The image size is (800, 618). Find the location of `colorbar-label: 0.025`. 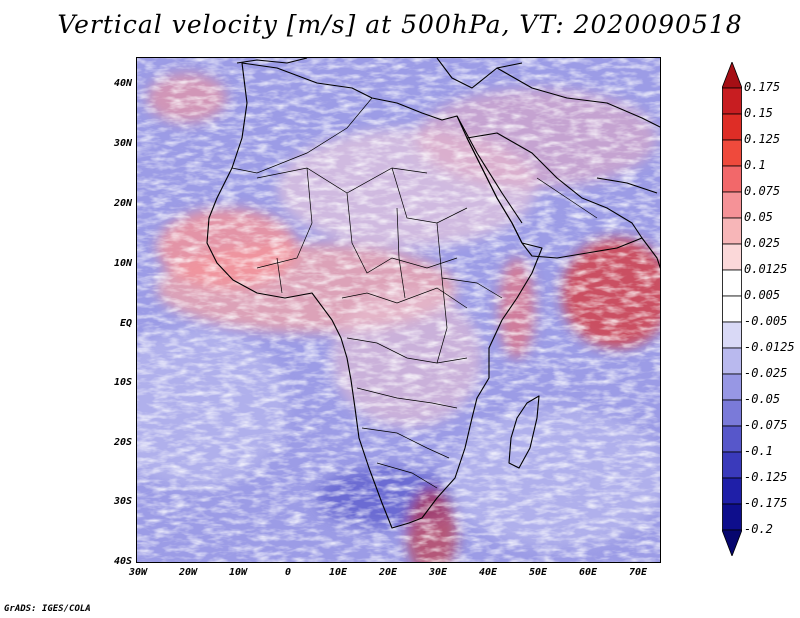

colorbar-label: 0.025 is located at coordinates (762, 243).